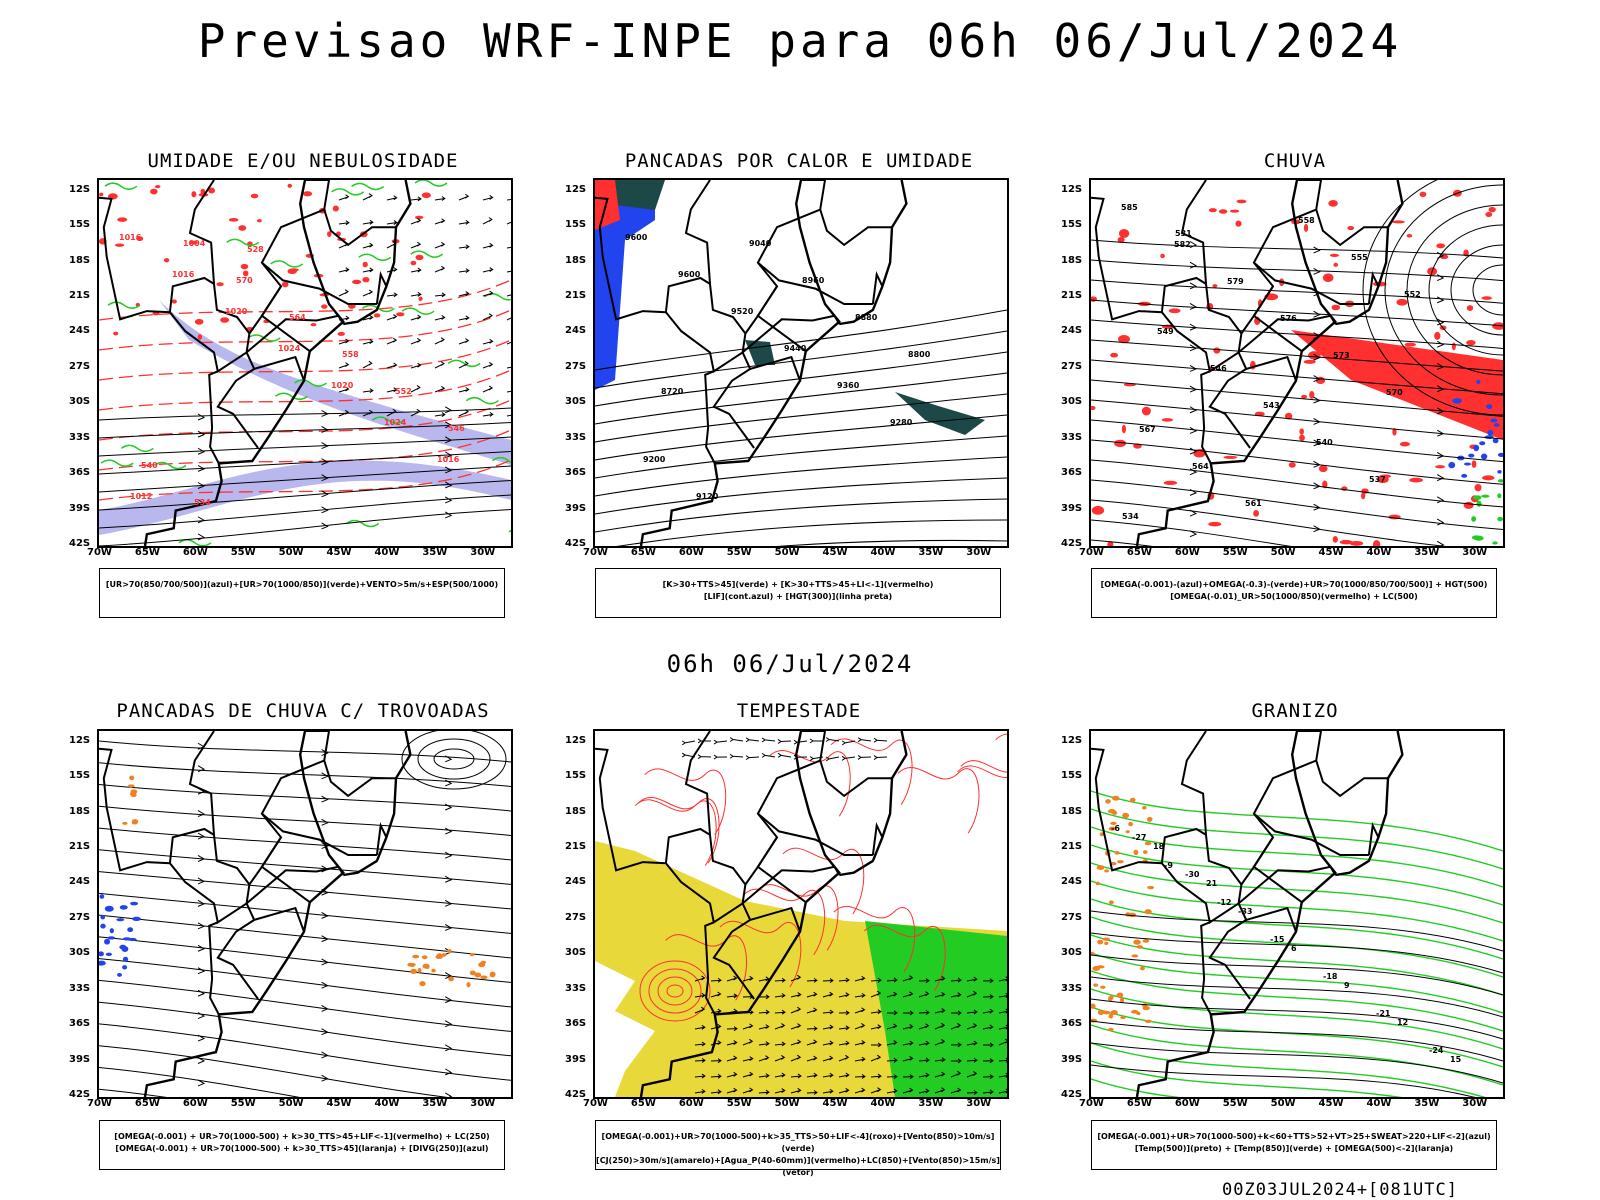 The image size is (1600, 1200). Describe the element at coordinates (1456, 1059) in the screenshot. I see `contour-label: 15` at that location.